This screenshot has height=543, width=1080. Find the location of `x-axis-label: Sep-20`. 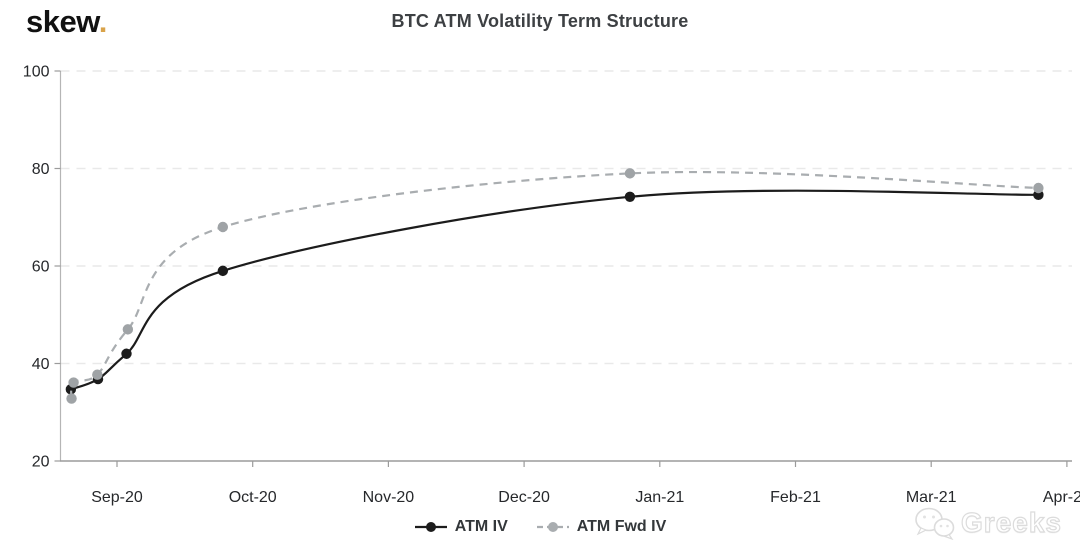

x-axis-label: Sep-20 is located at coordinates (117, 497).